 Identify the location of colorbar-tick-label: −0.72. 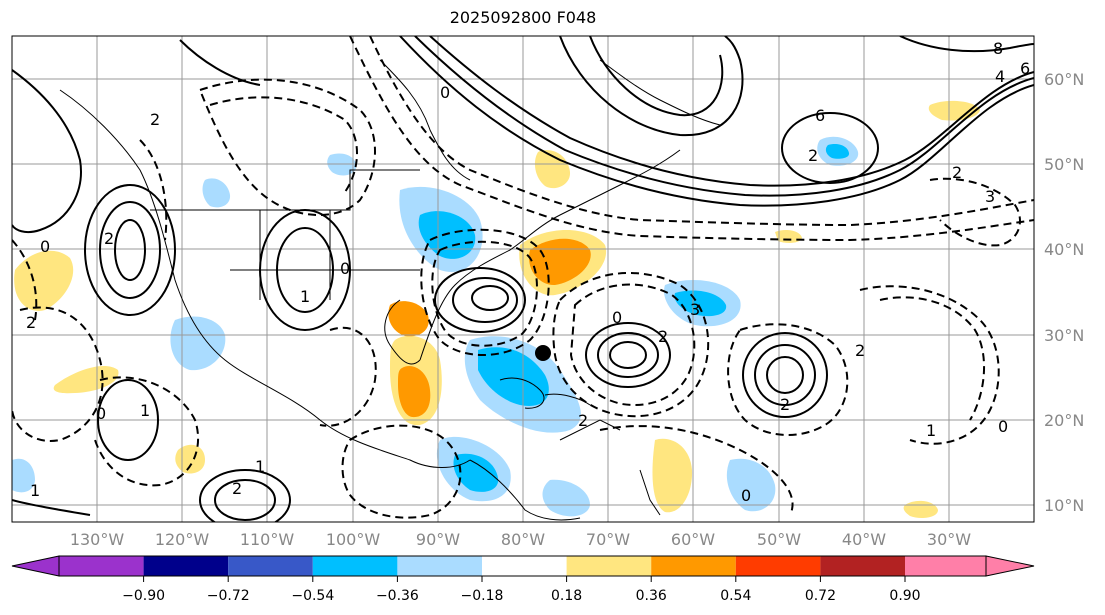
(228, 596).